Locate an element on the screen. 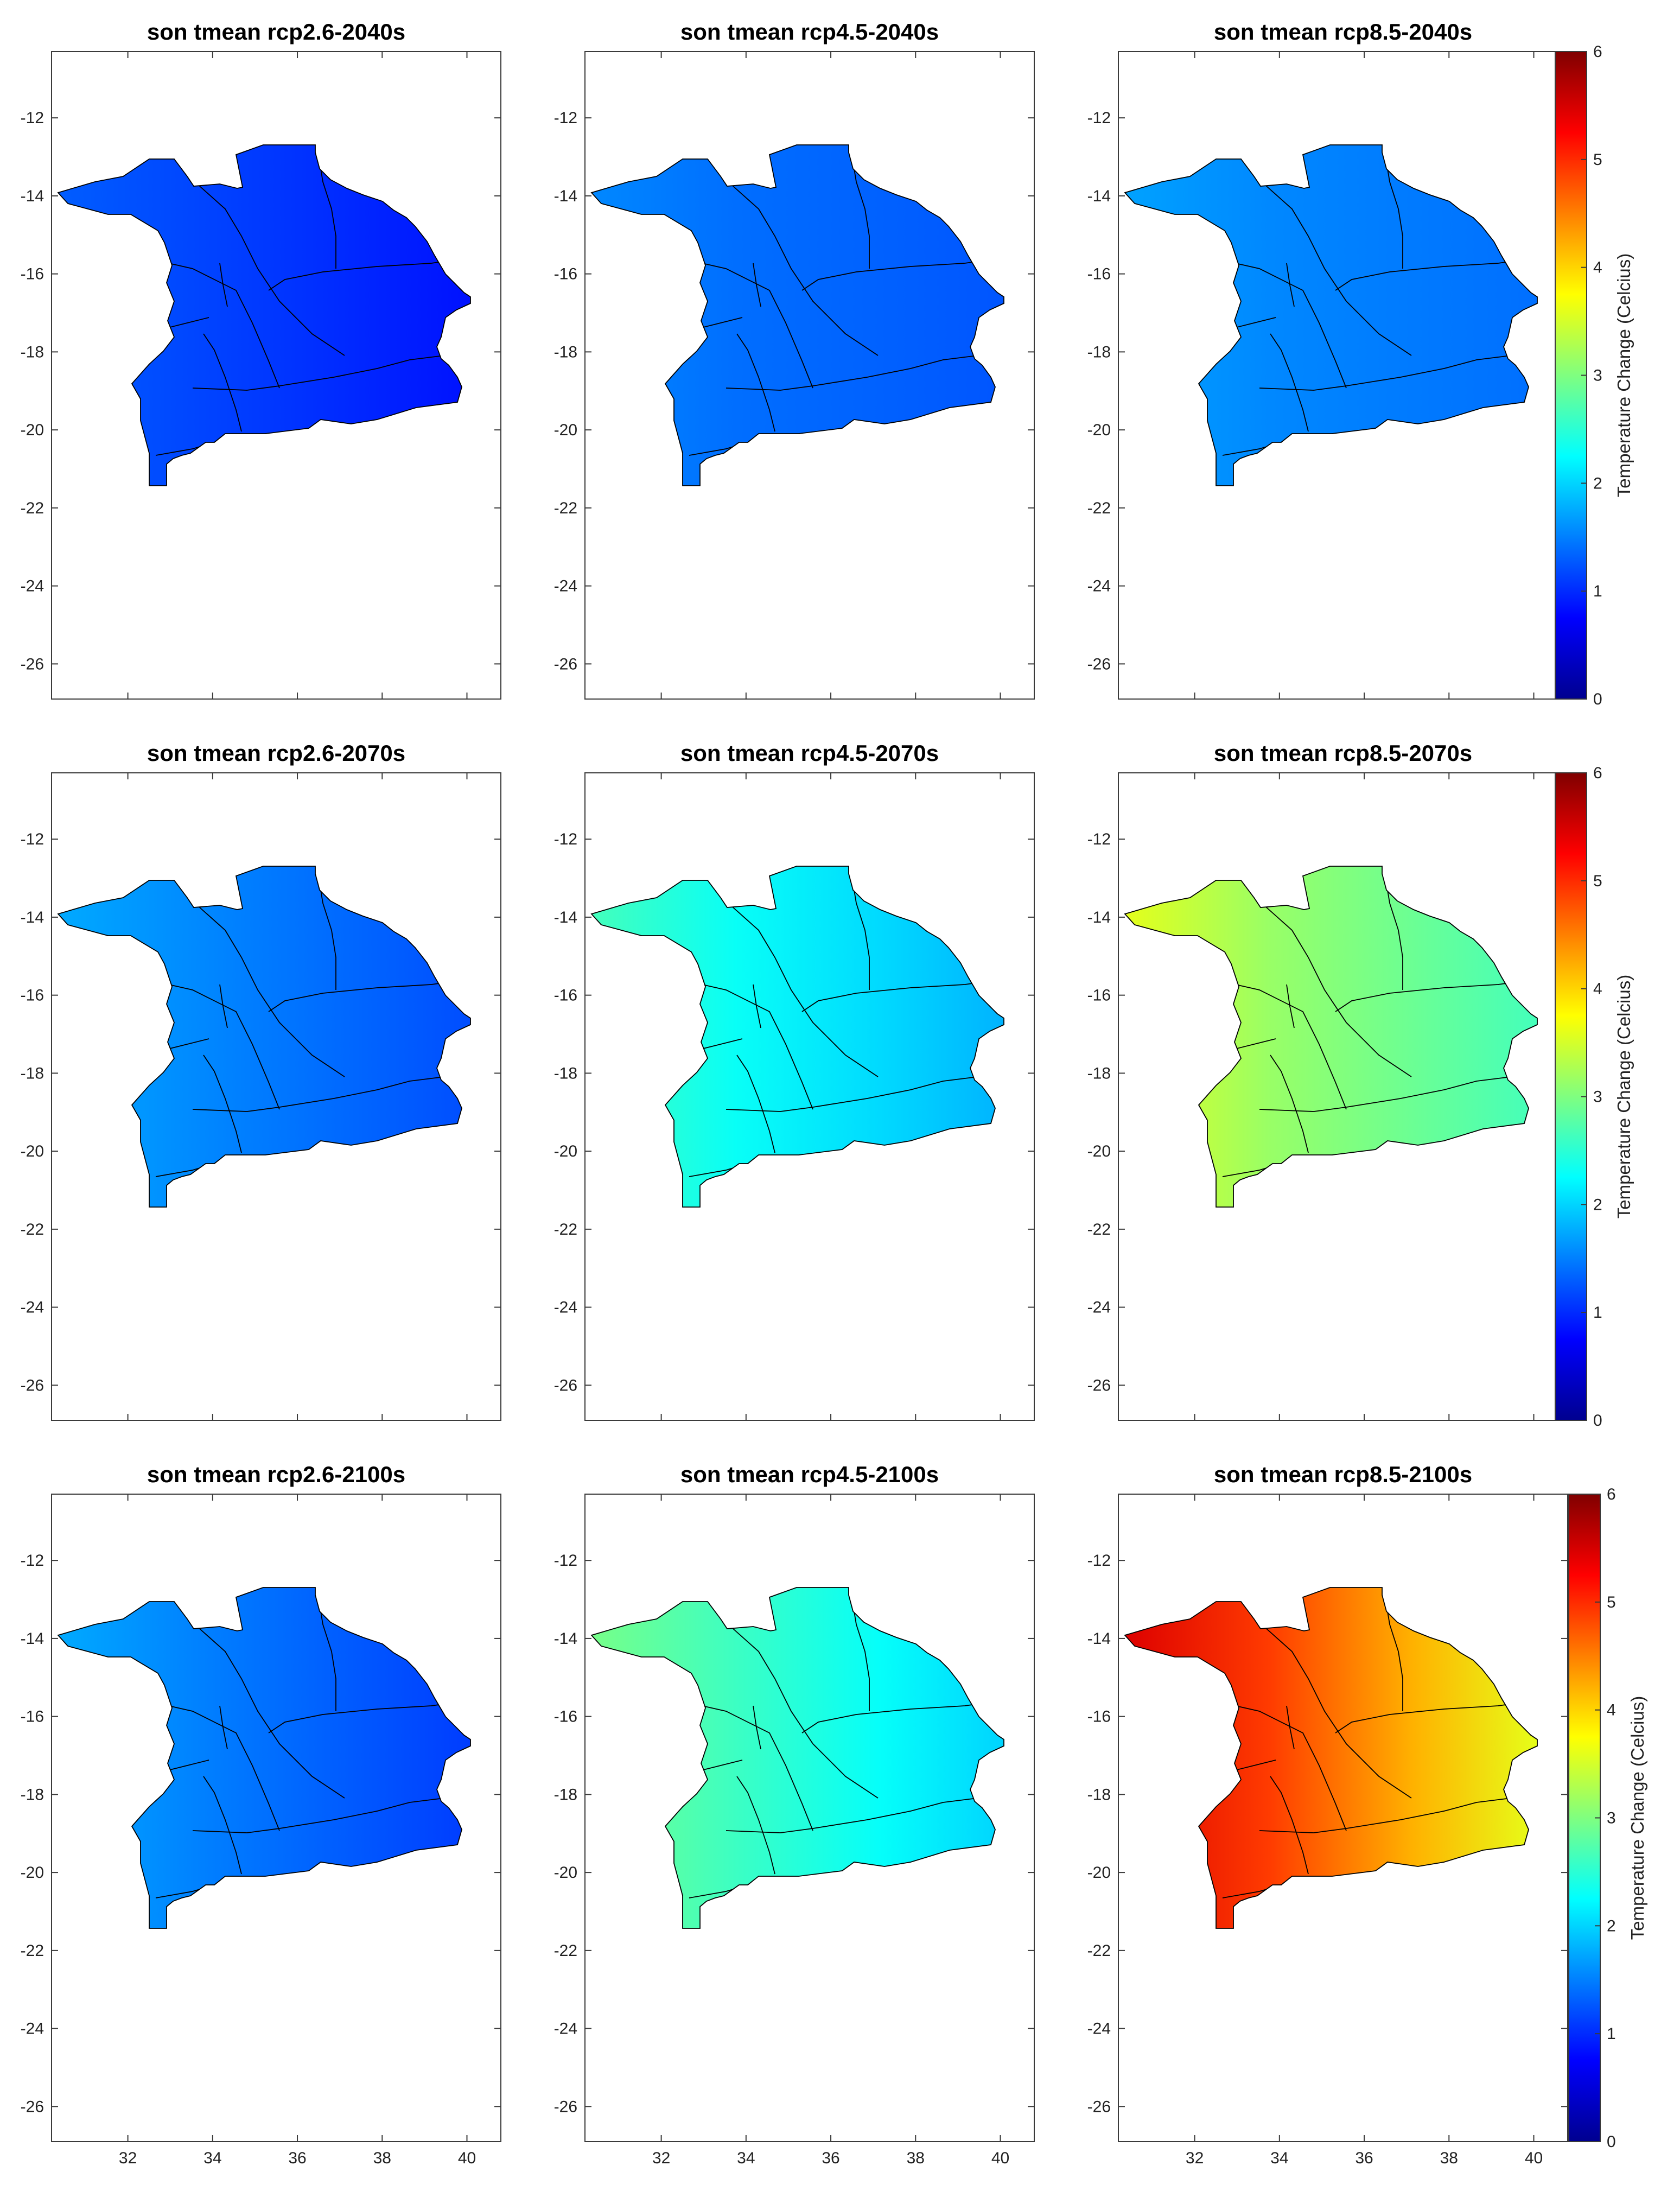 The width and height of the screenshot is (1680, 2191). panel-title: son tmean rcp4.5-2040s is located at coordinates (809, 32).